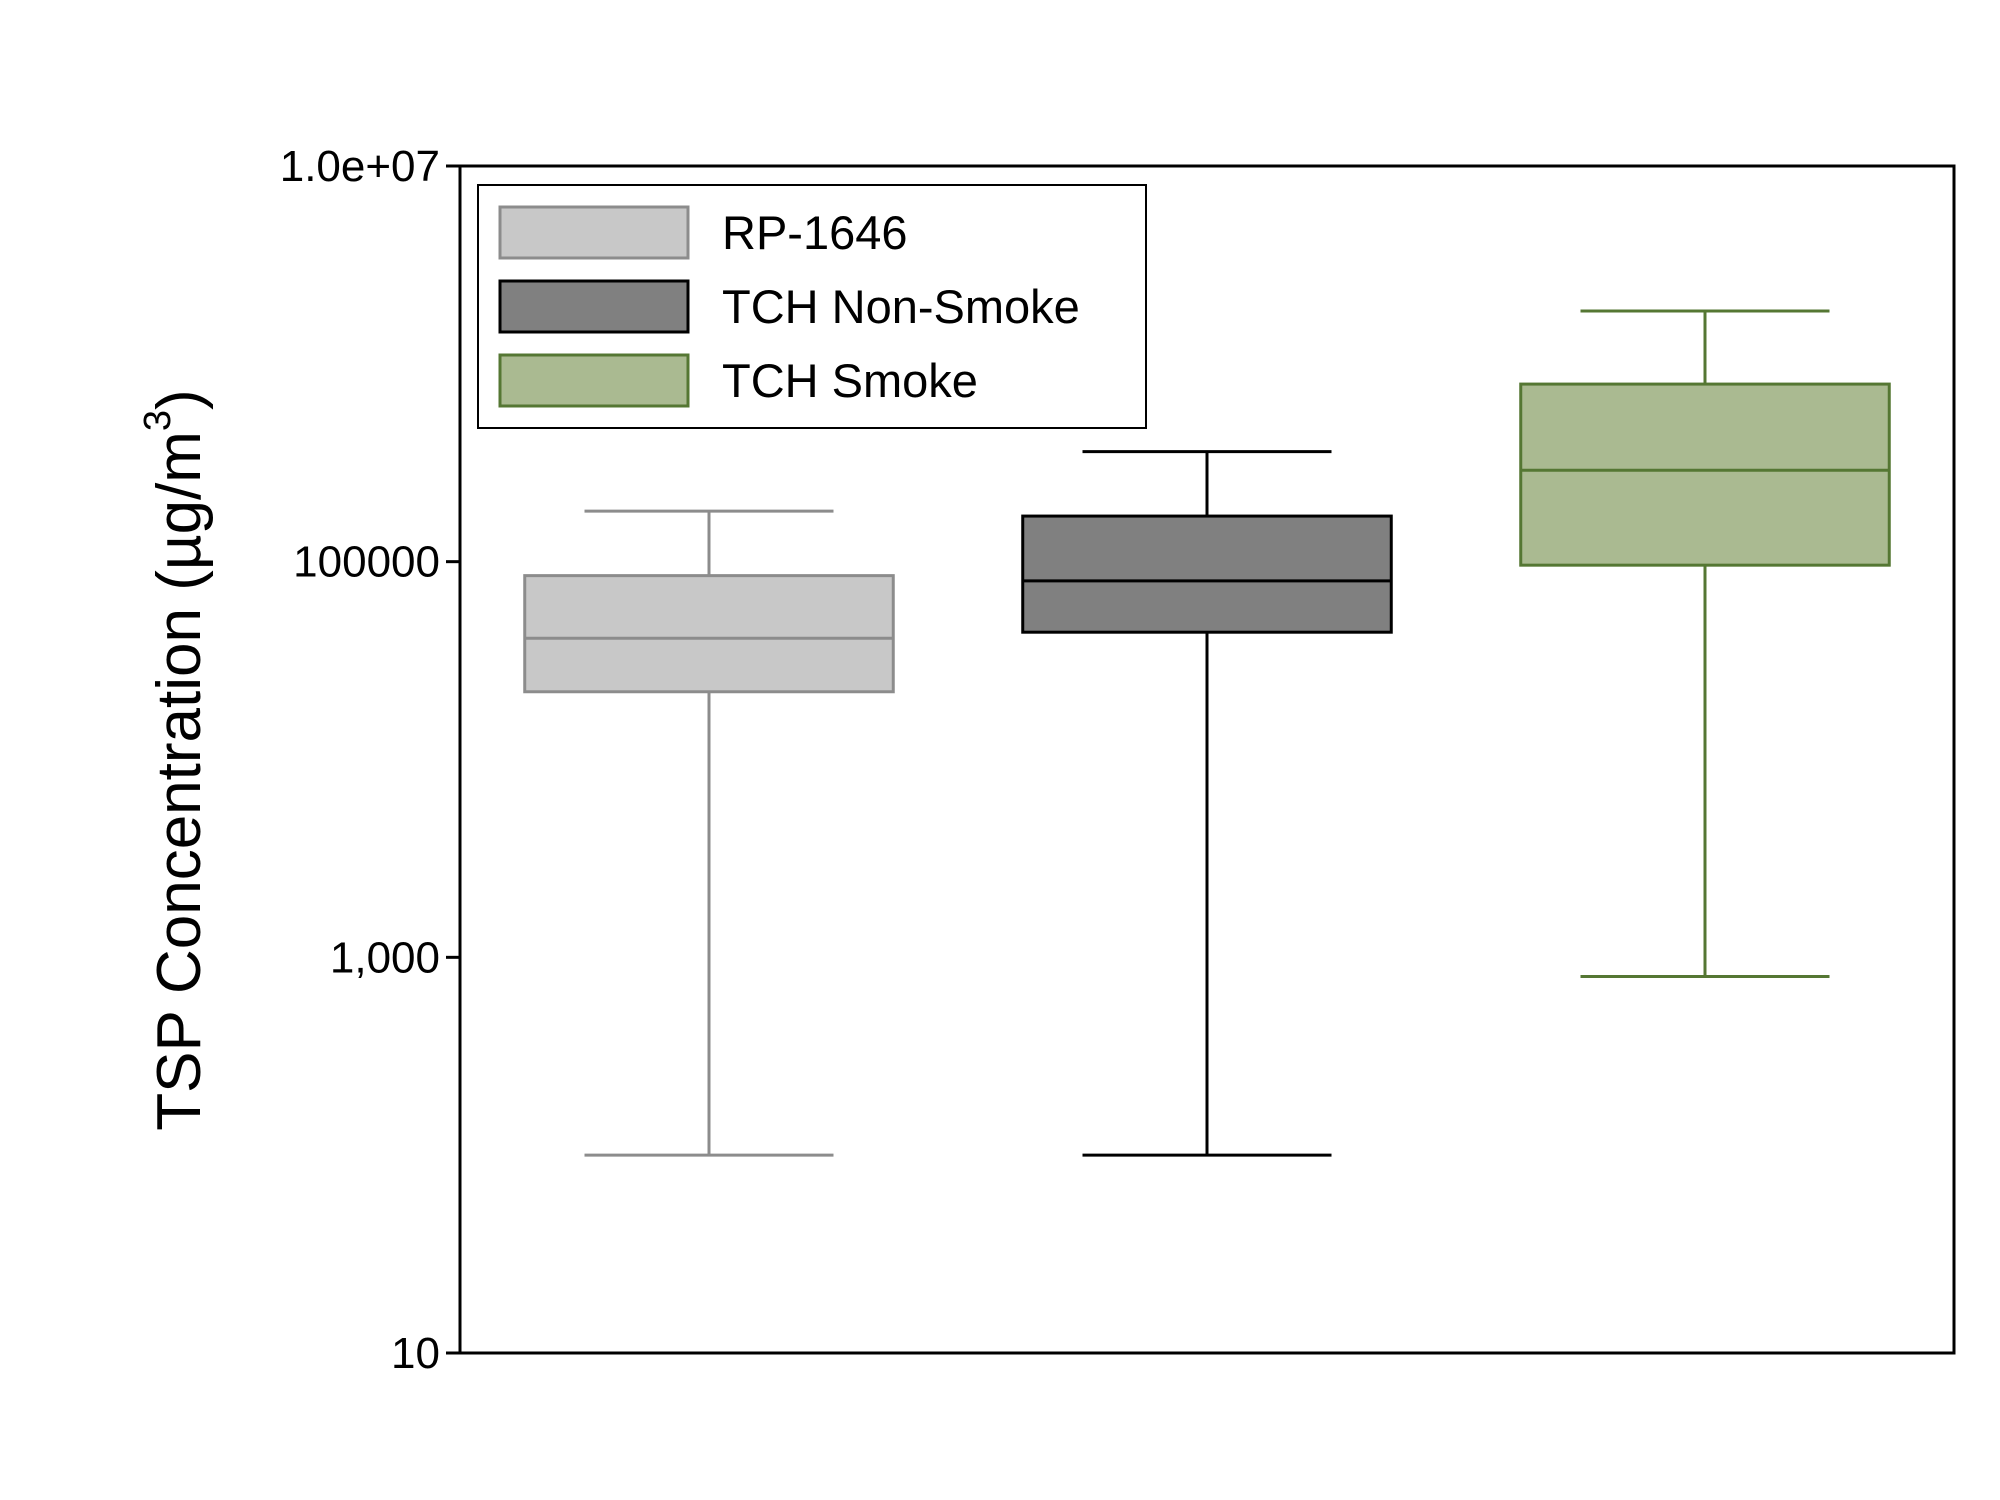 The height and width of the screenshot is (1500, 2000). I want to click on y-tick-label: 10, so click(415, 1353).